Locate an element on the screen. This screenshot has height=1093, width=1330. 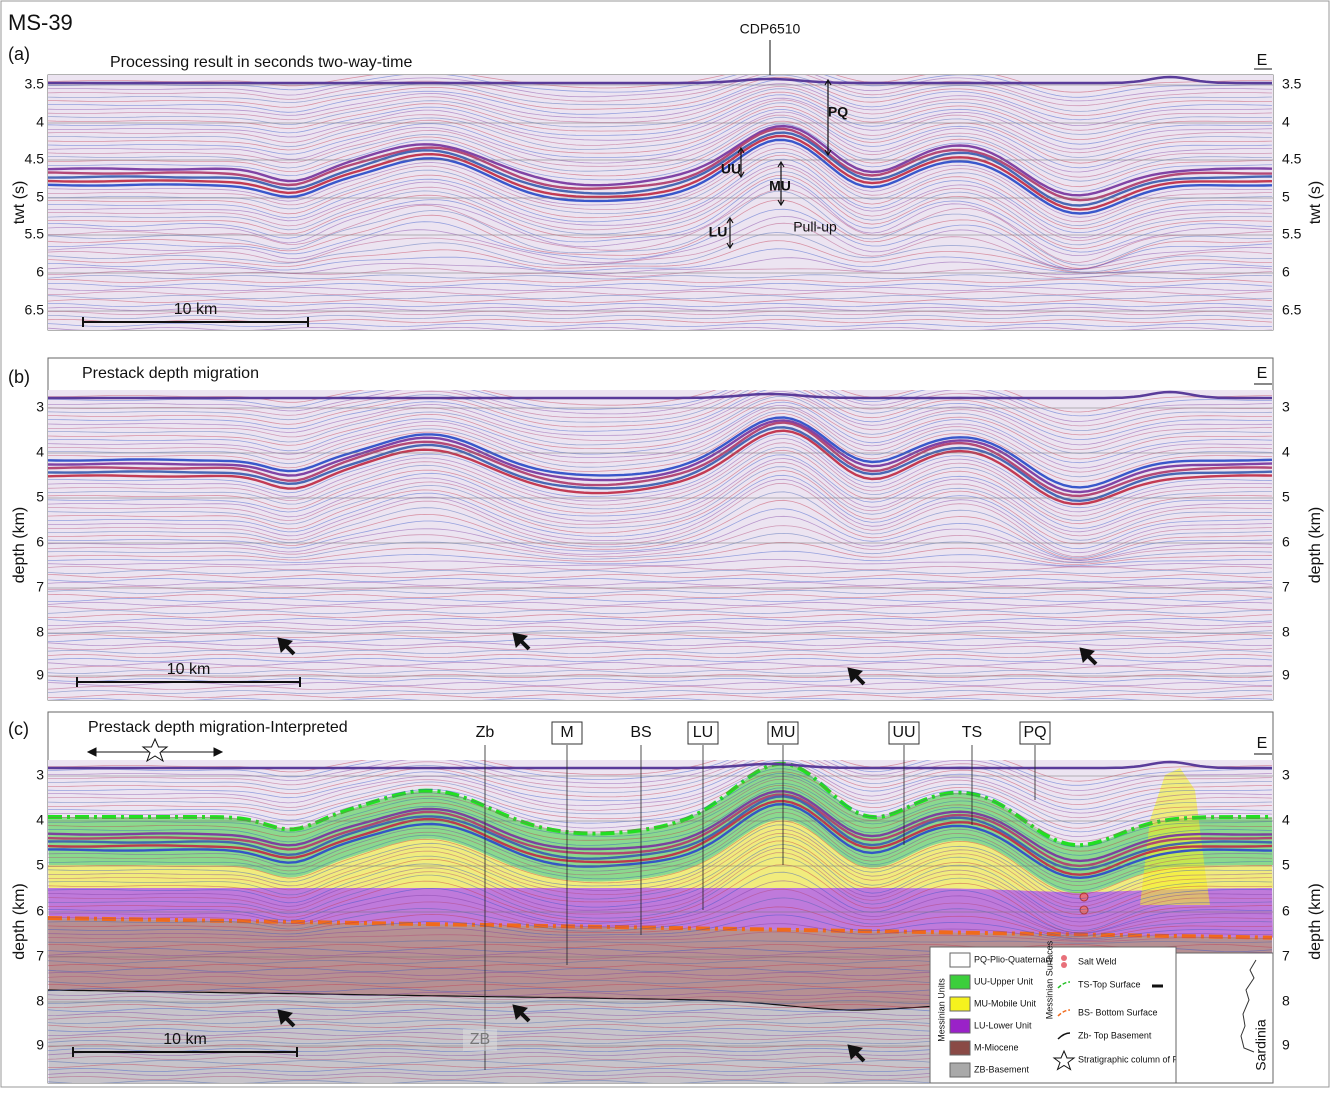
seafloor is located at coordinates (660, 395).